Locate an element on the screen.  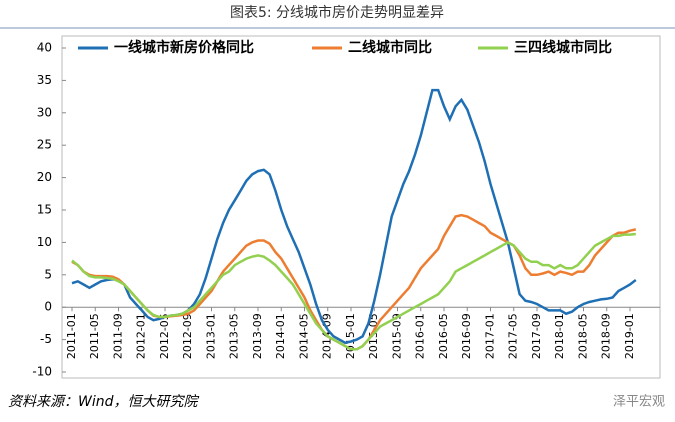
x-tick-label: 2016-01 is located at coordinates (420, 336).